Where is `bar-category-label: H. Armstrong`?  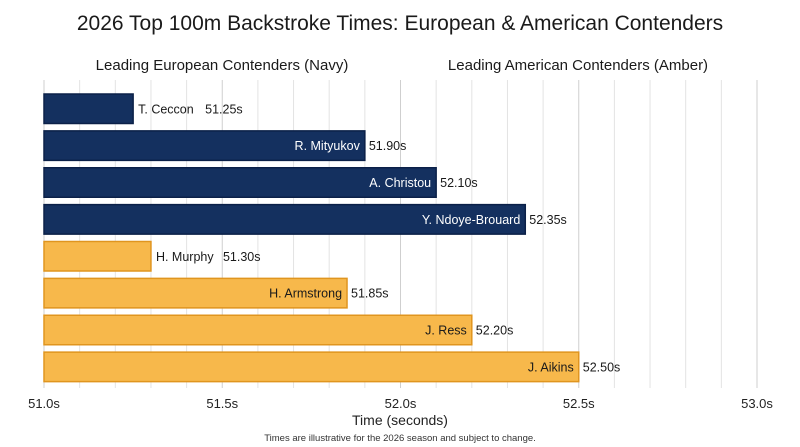
bar-category-label: H. Armstrong is located at coordinates (305, 294).